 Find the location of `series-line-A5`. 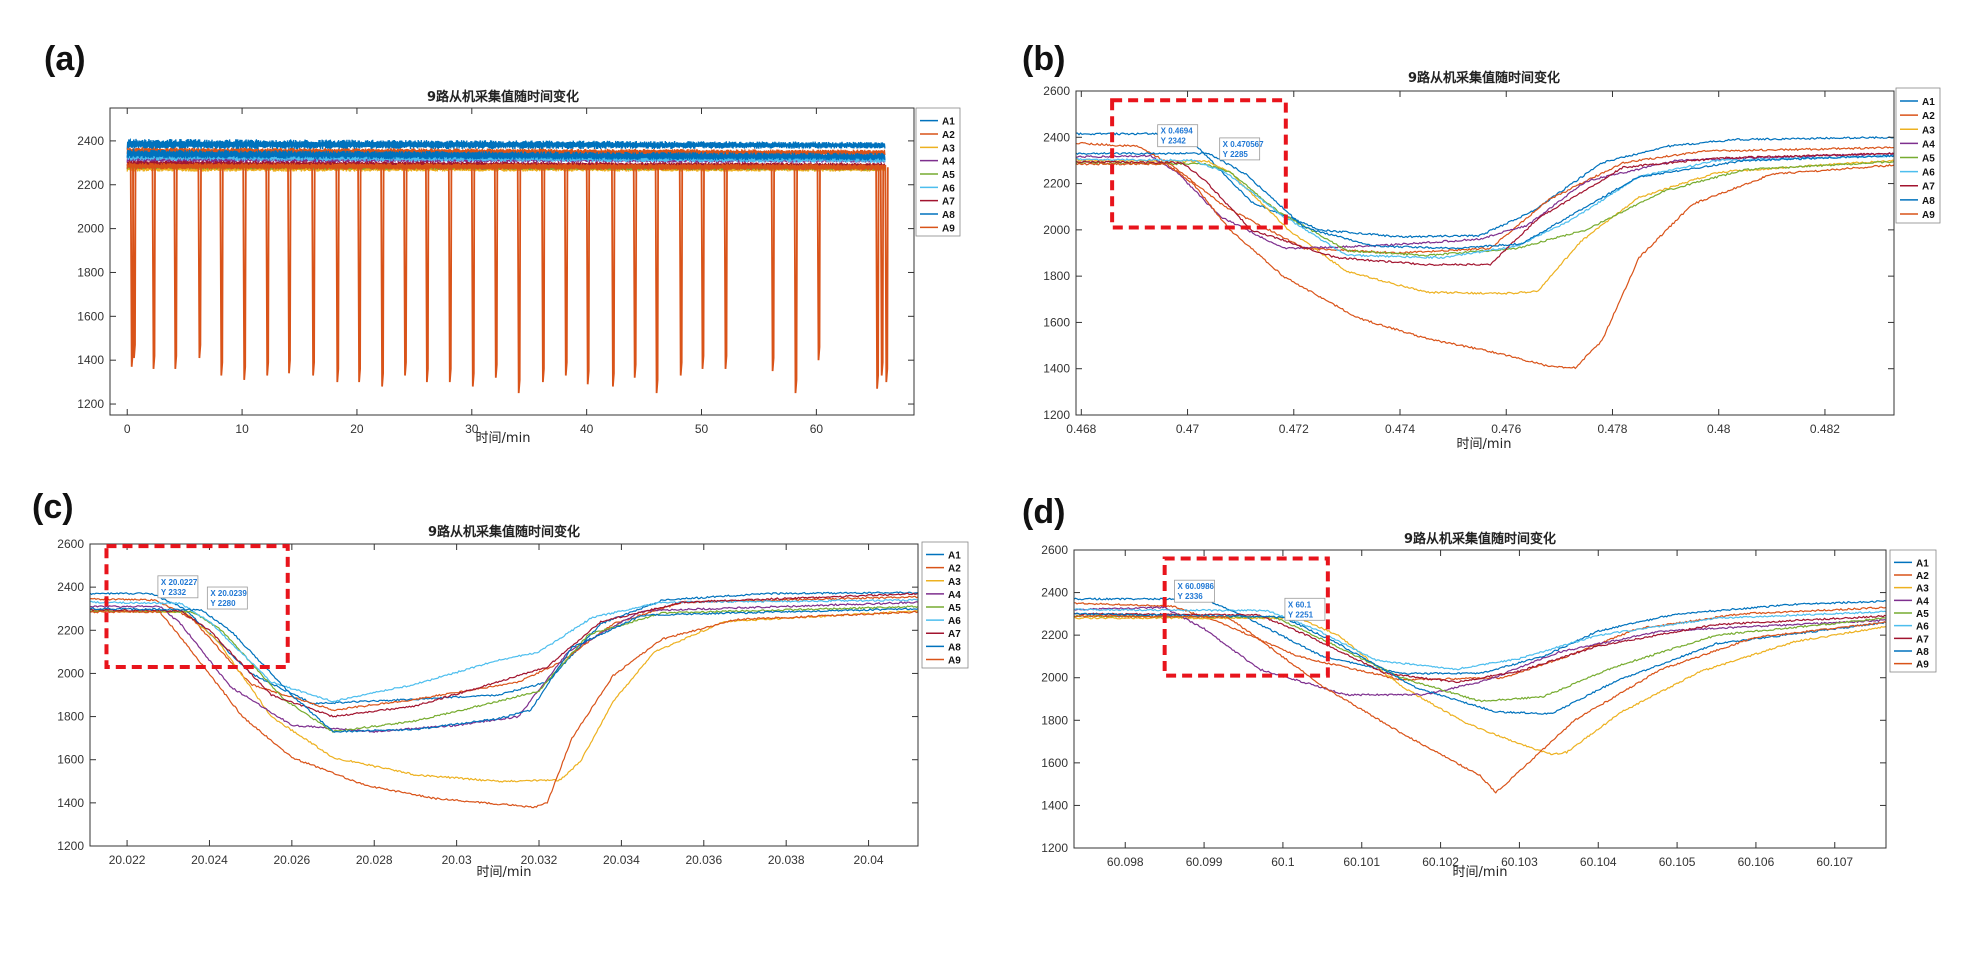

series-line-A5 is located at coordinates (1480, 658).